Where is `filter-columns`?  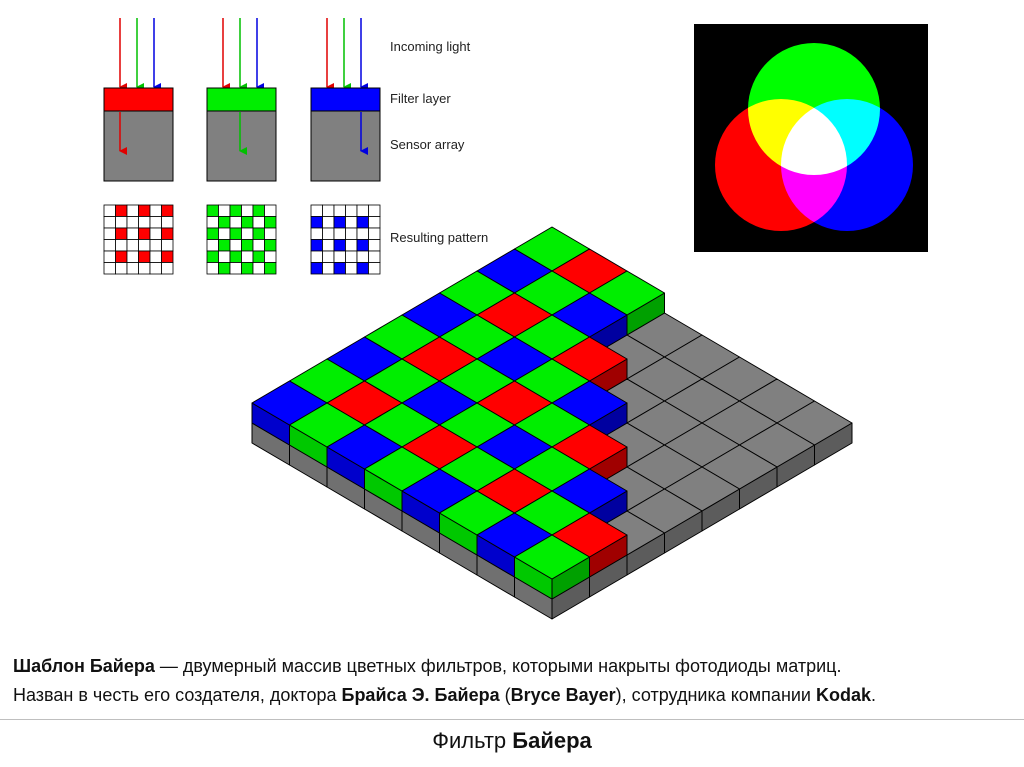
filter-columns is located at coordinates (242, 146).